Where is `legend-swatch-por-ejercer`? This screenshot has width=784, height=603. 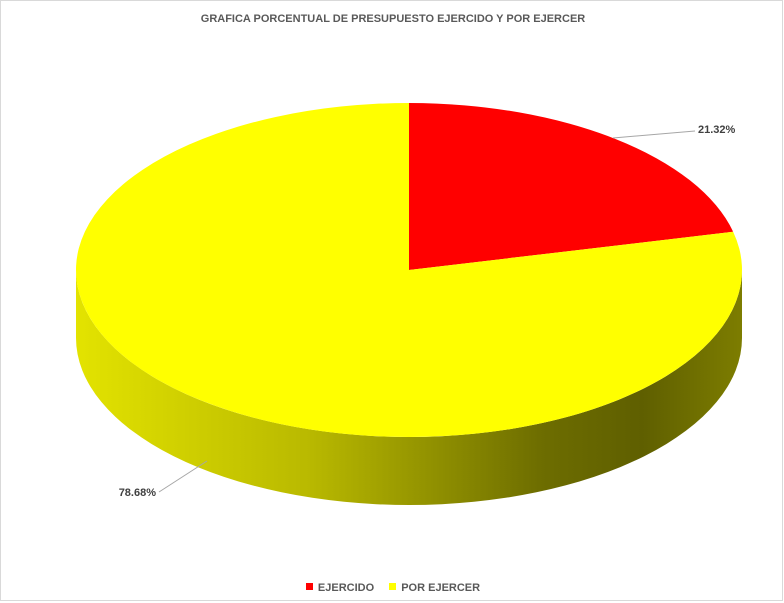 legend-swatch-por-ejercer is located at coordinates (393, 586).